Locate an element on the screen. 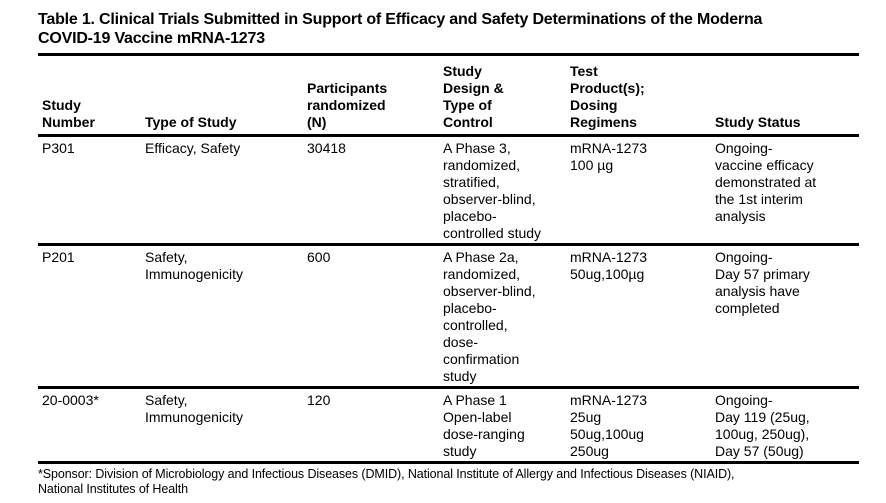  header-type-of-study: Type of Study is located at coordinates (226, 95).